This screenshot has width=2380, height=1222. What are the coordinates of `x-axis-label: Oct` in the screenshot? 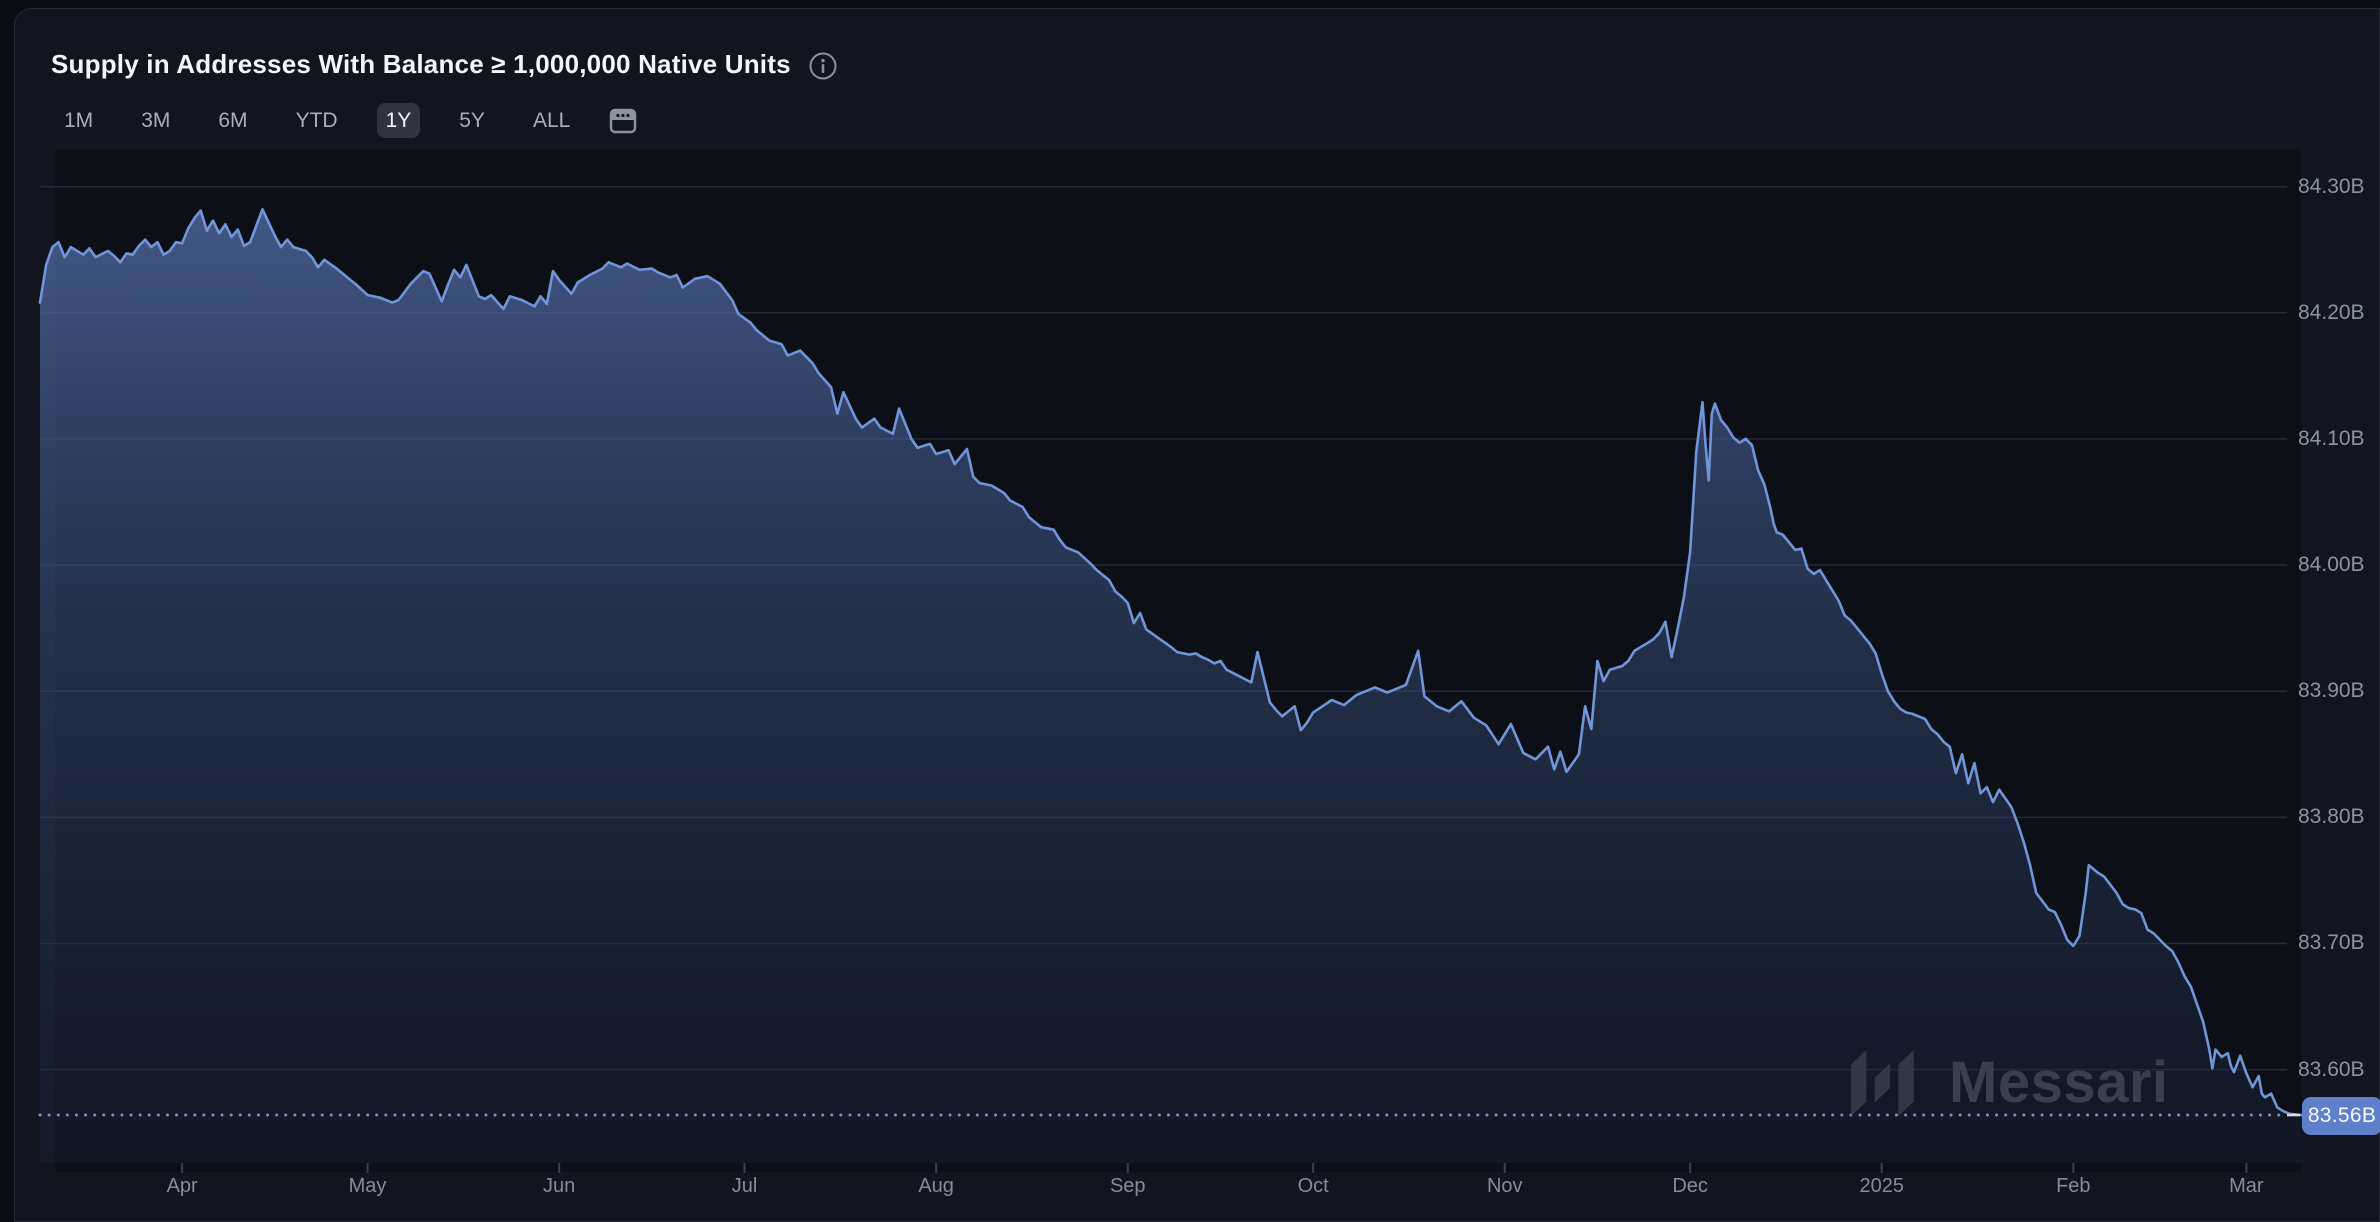 It's located at (1313, 1186).